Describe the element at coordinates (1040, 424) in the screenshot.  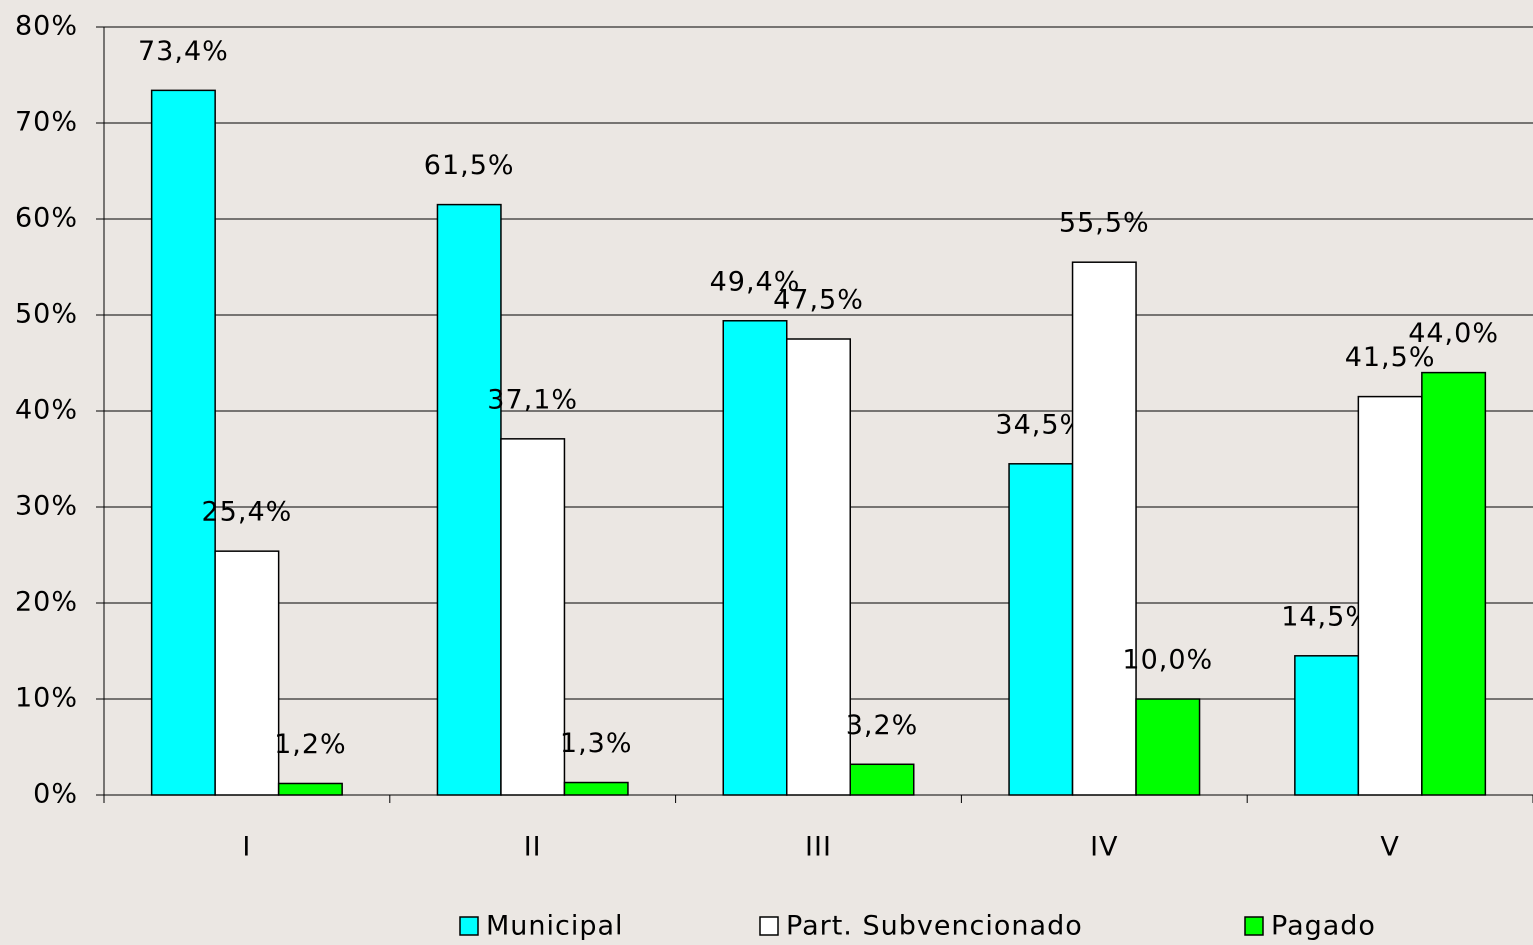
I see `data-label: 34,5%` at that location.